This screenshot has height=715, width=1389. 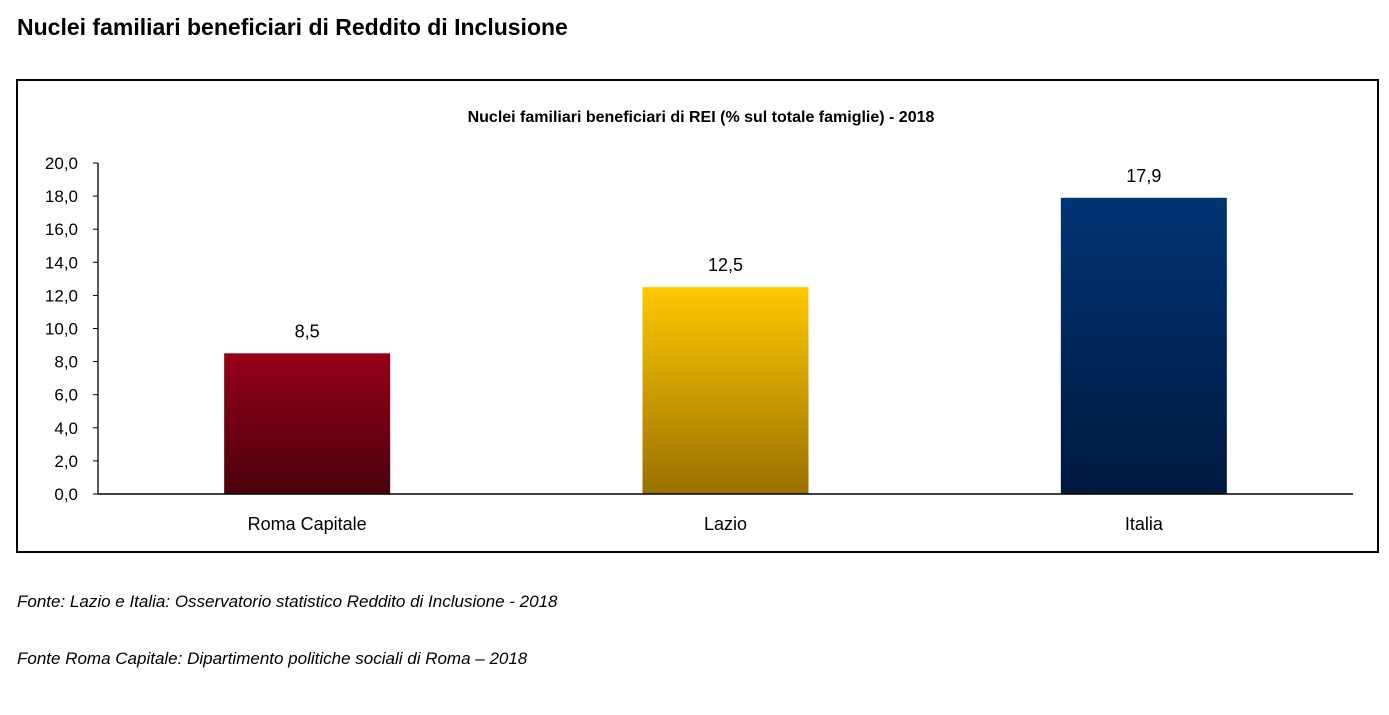 I want to click on y-axis: 0,0 2,0 4,0 6,0 8,0 10,0 12,0 14,0 16,0 18,0 20,0, so click(x=72, y=329).